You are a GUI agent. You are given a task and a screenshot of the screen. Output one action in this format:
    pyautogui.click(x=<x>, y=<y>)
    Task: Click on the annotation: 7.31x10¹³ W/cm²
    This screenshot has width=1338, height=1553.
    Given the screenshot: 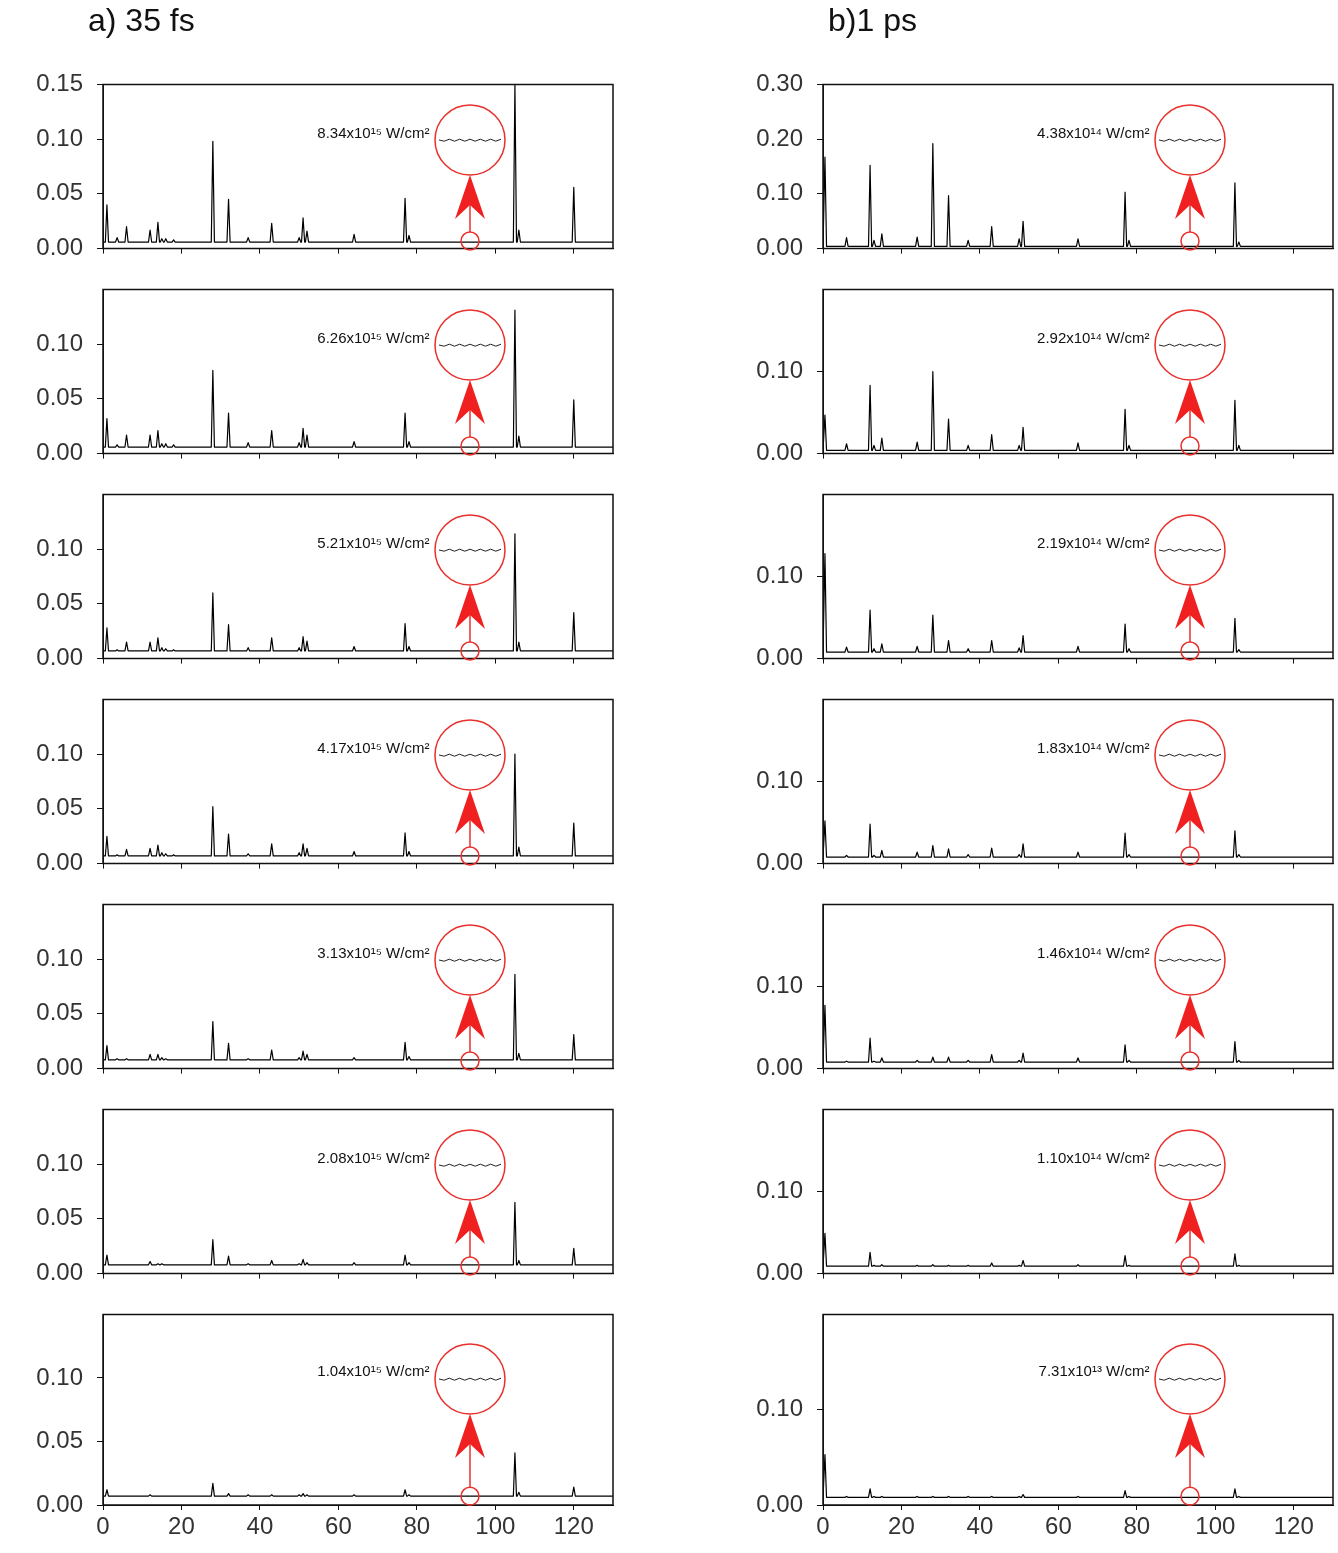 What is the action you would take?
    pyautogui.click(x=1094, y=1370)
    